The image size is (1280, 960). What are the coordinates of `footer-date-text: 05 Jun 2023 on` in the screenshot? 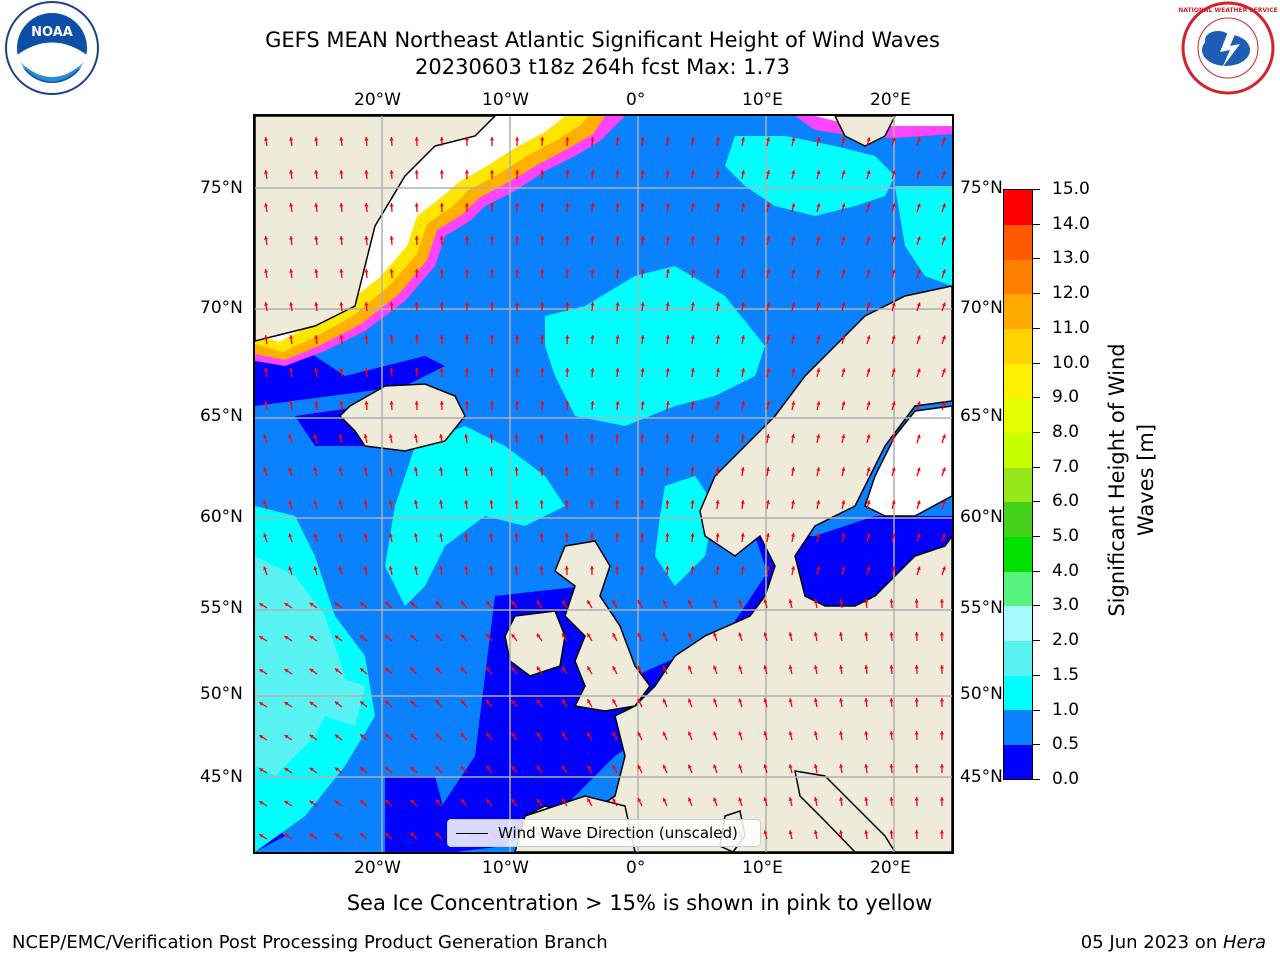 It's located at (1151, 942).